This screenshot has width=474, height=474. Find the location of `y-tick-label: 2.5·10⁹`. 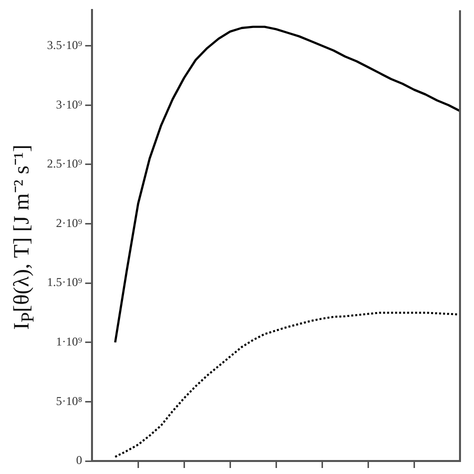

y-tick-label: 2.5·10⁹ is located at coordinates (64, 163).